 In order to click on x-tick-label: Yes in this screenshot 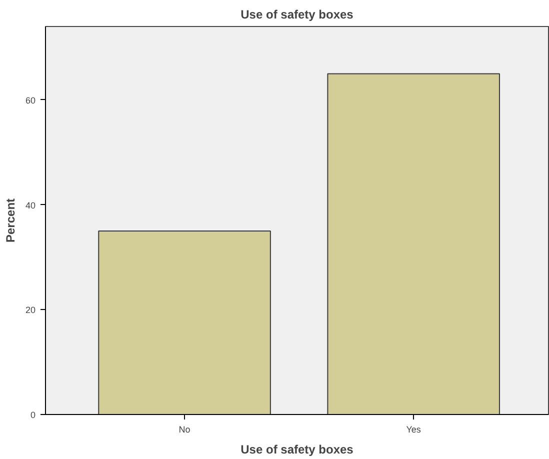, I will do `click(414, 429)`.